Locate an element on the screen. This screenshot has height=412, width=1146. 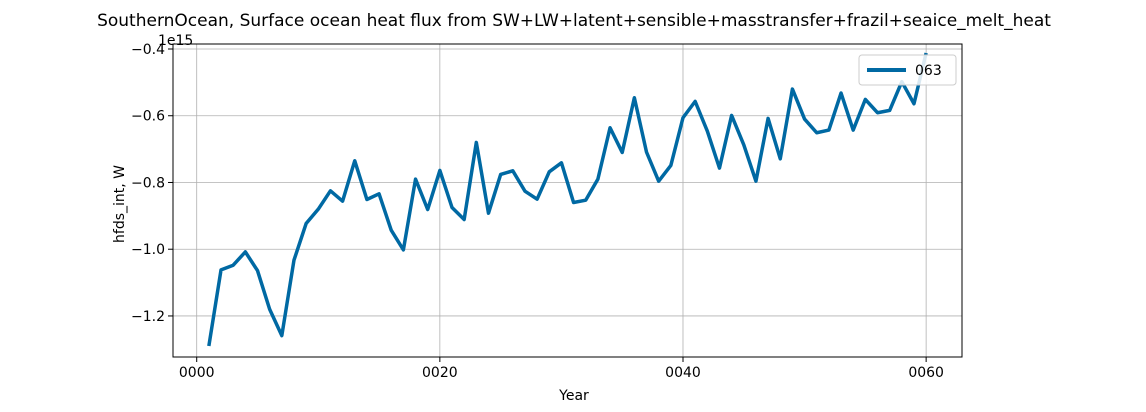
x-tick-label: 0040 is located at coordinates (683, 373).